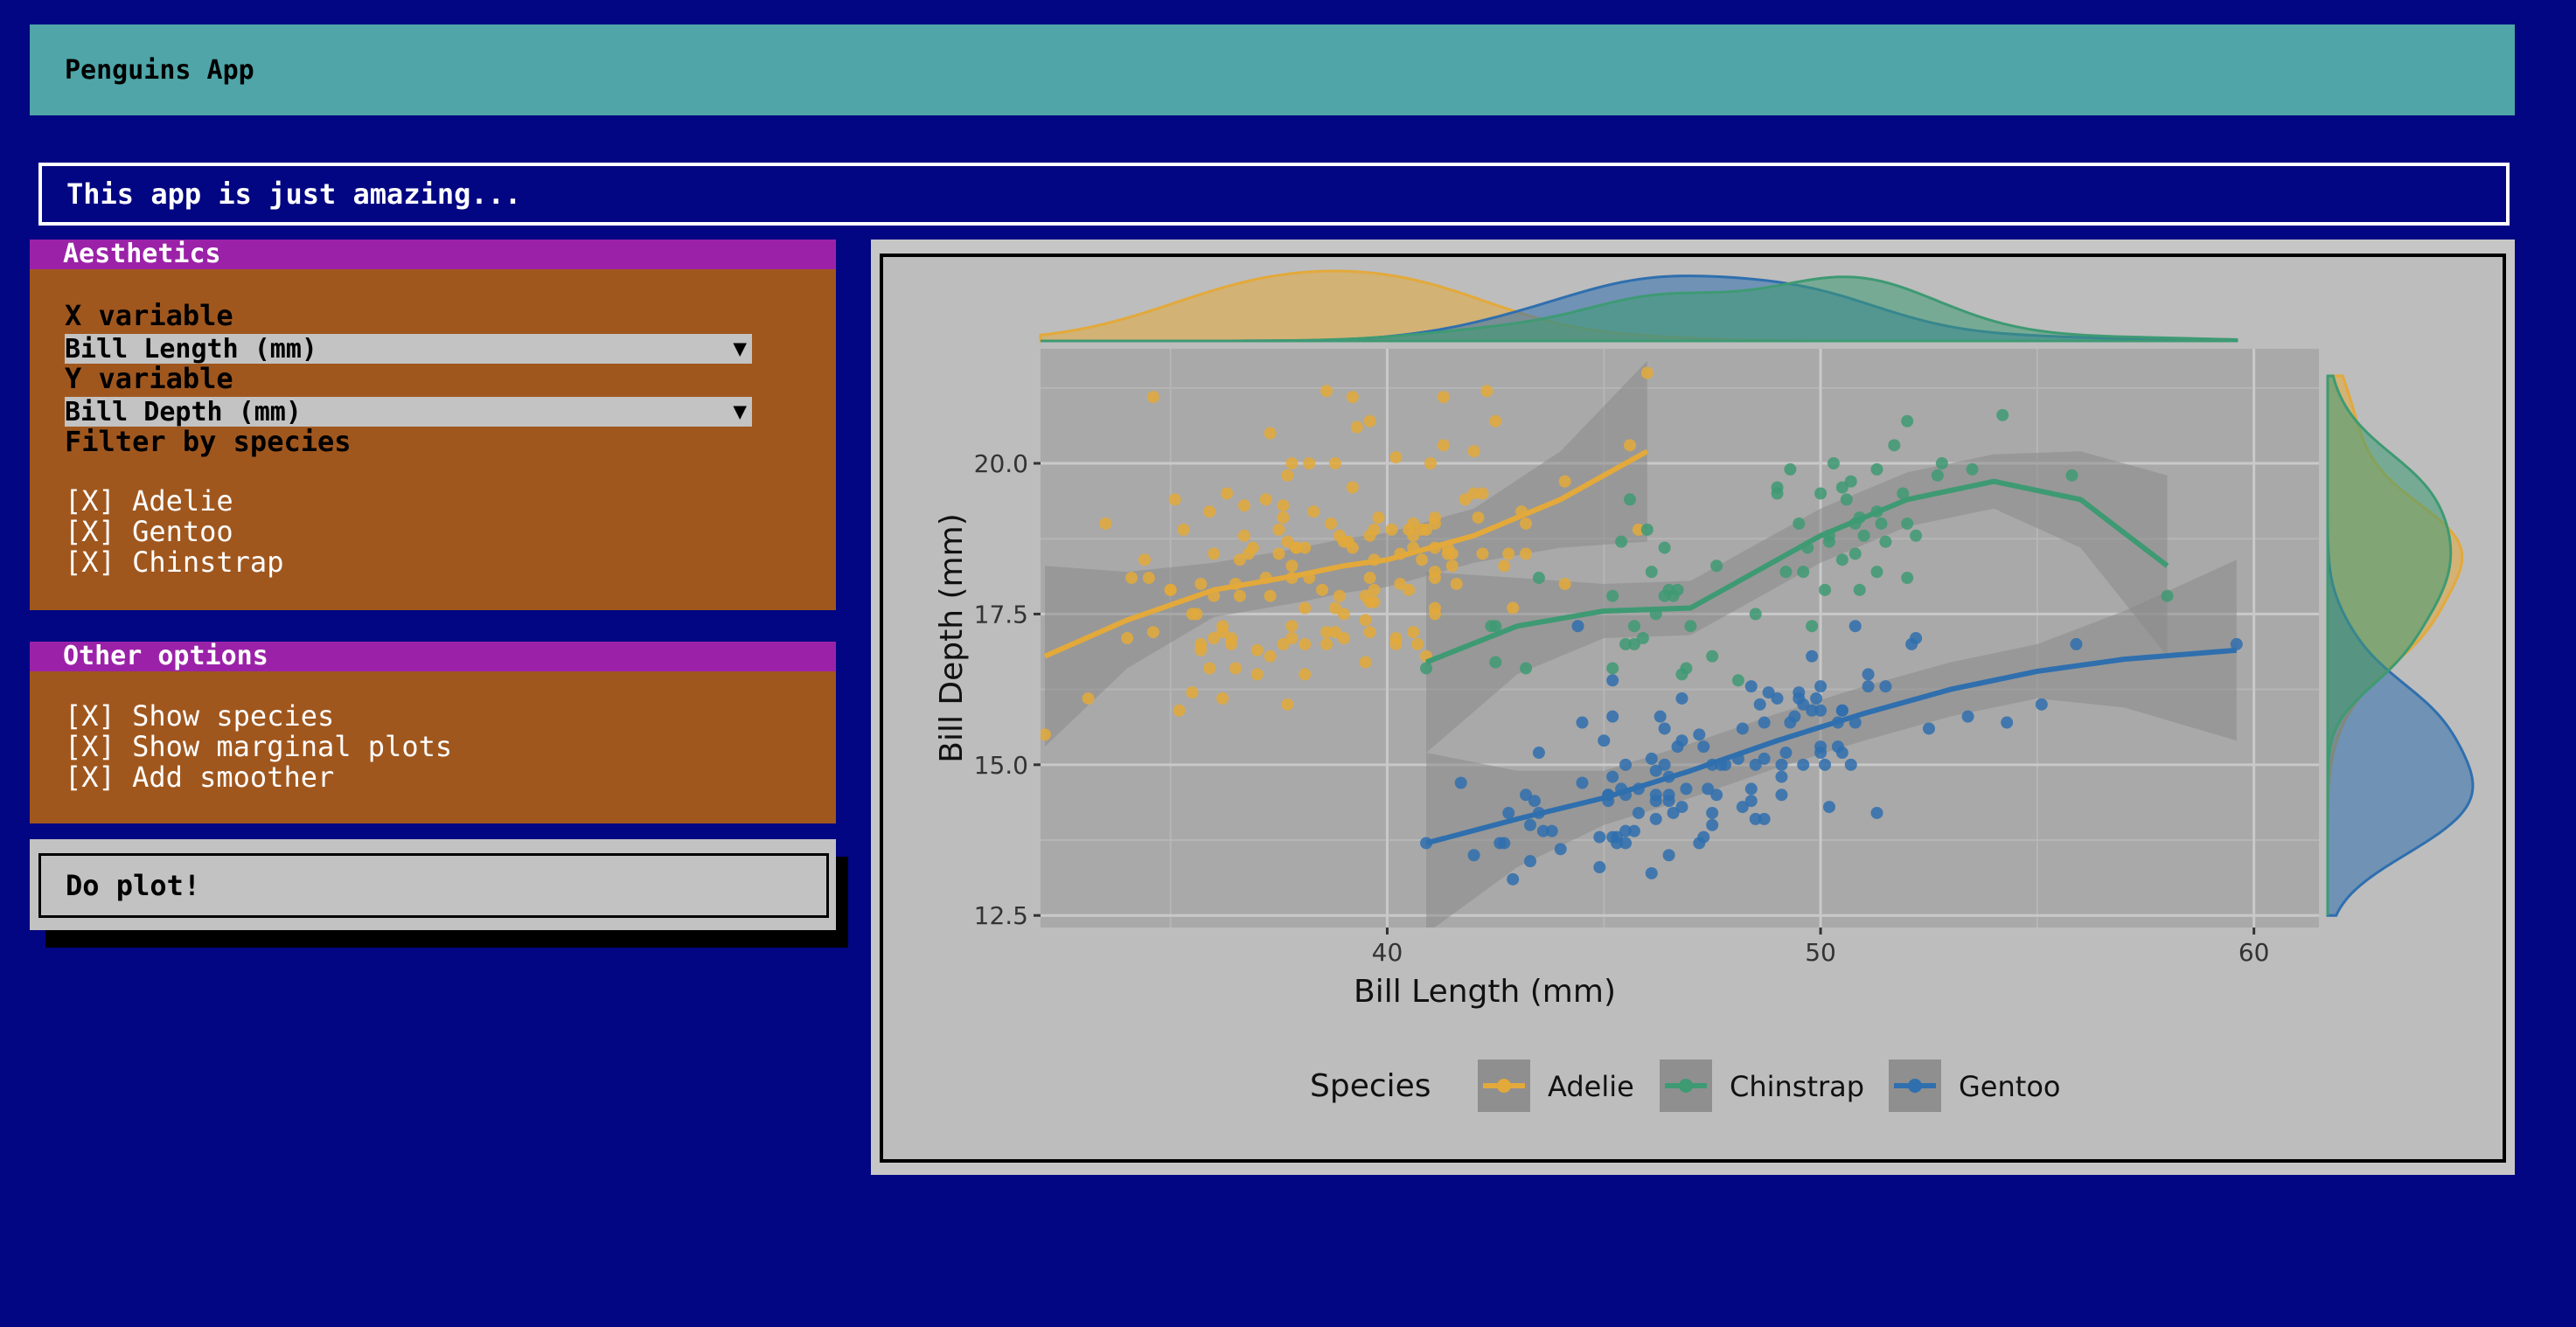  Describe the element at coordinates (1638, 306) in the screenshot. I see `top-marginal-density` at that location.